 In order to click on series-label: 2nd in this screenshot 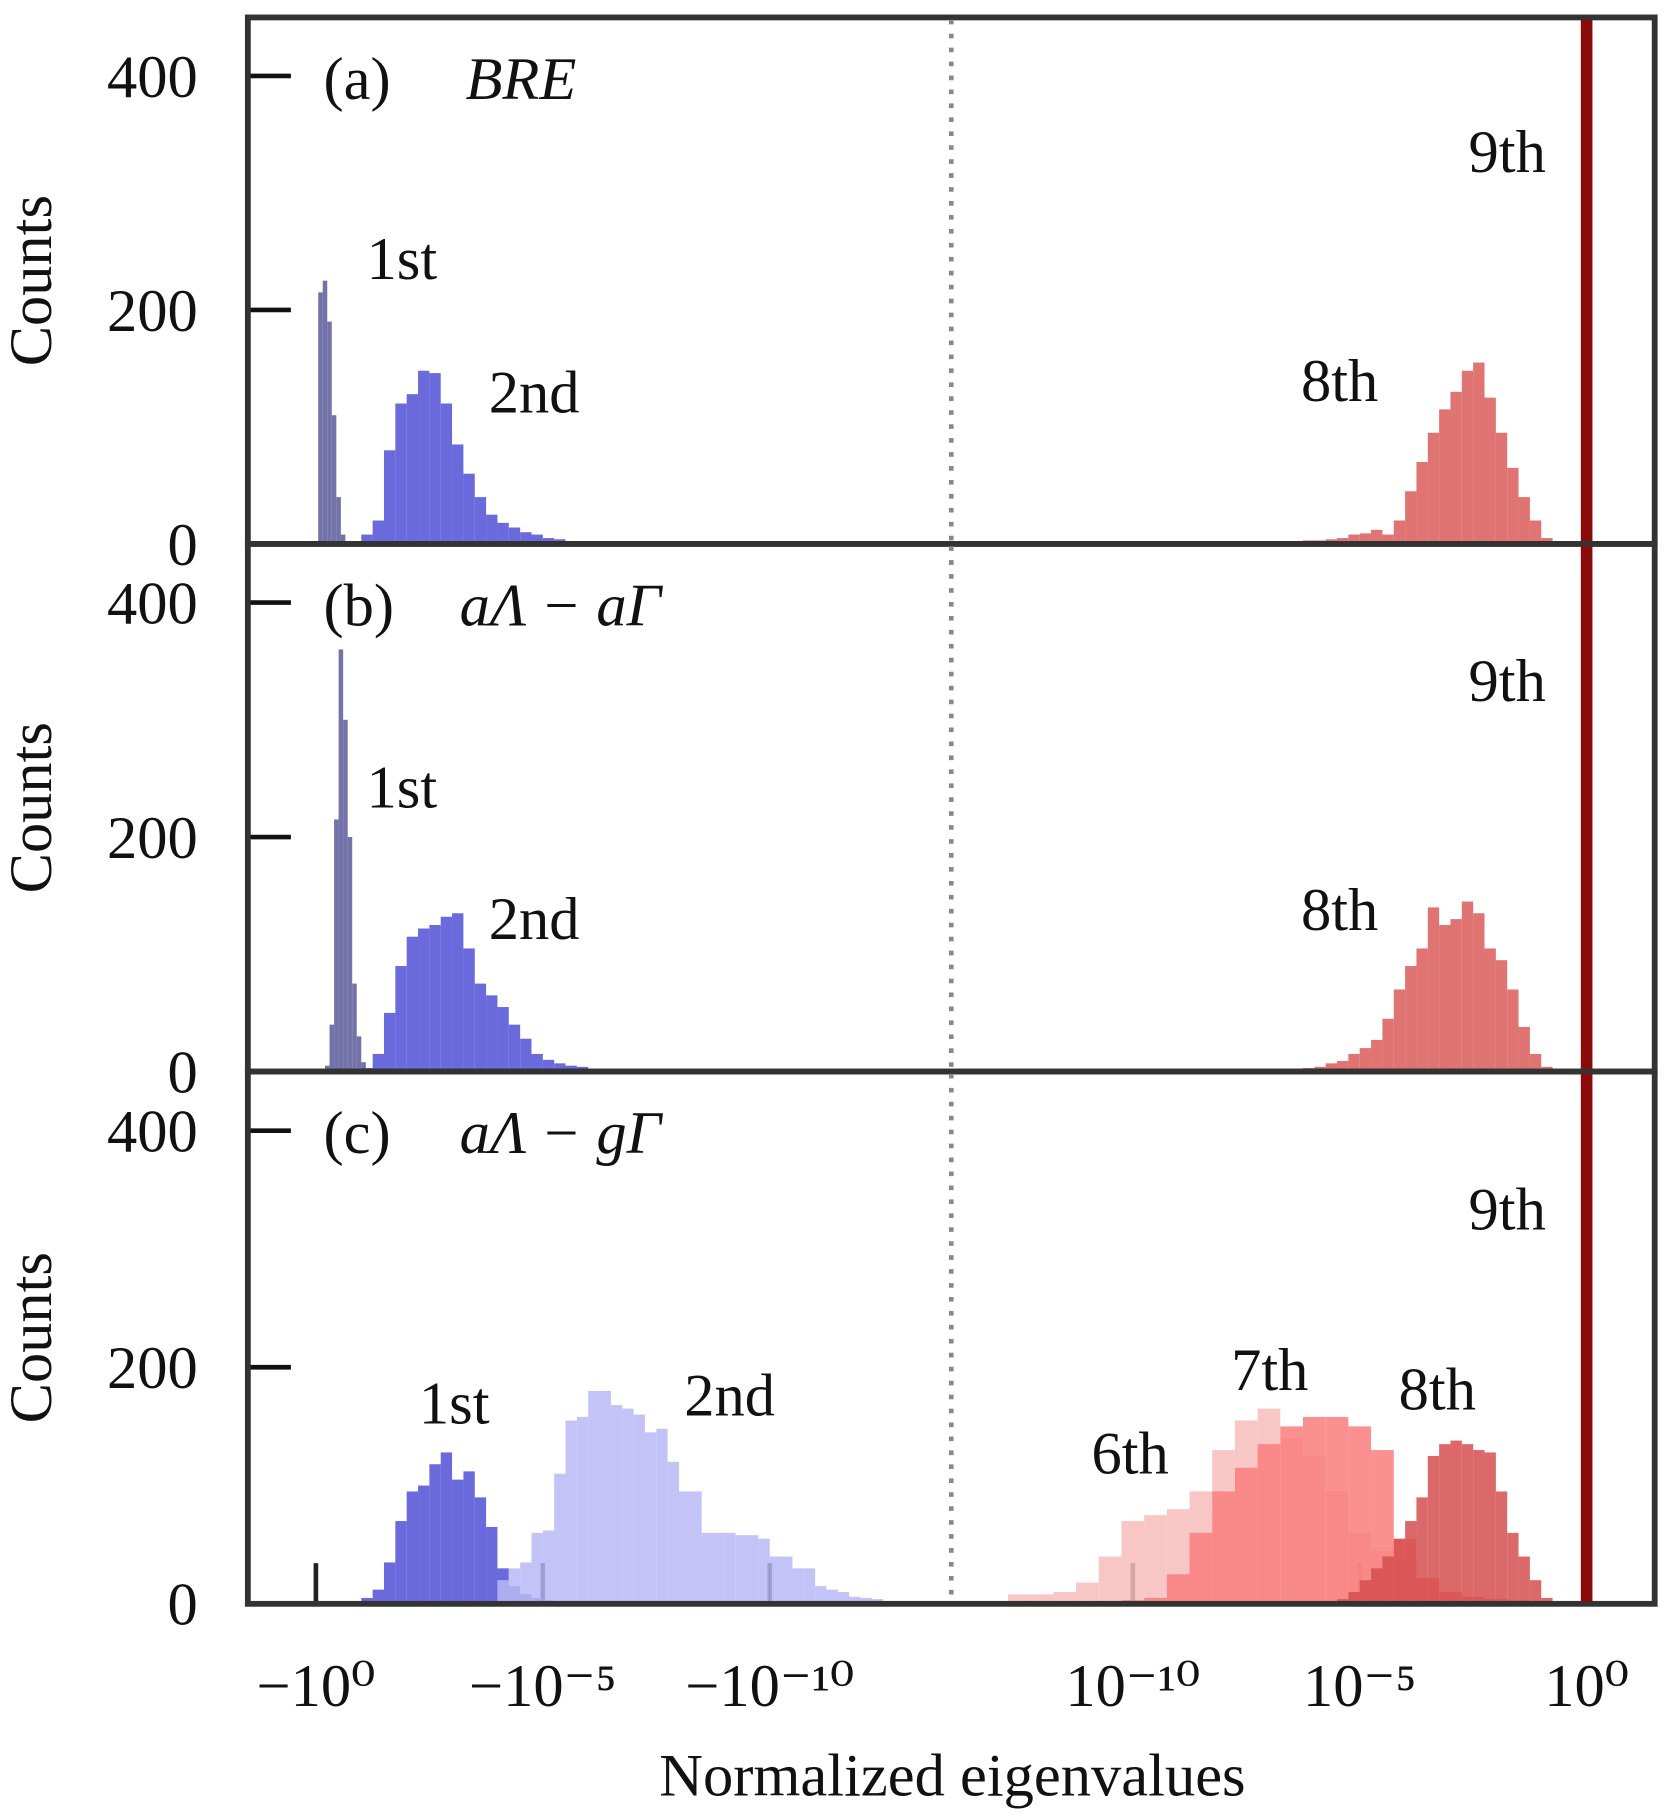, I will do `click(534, 393)`.